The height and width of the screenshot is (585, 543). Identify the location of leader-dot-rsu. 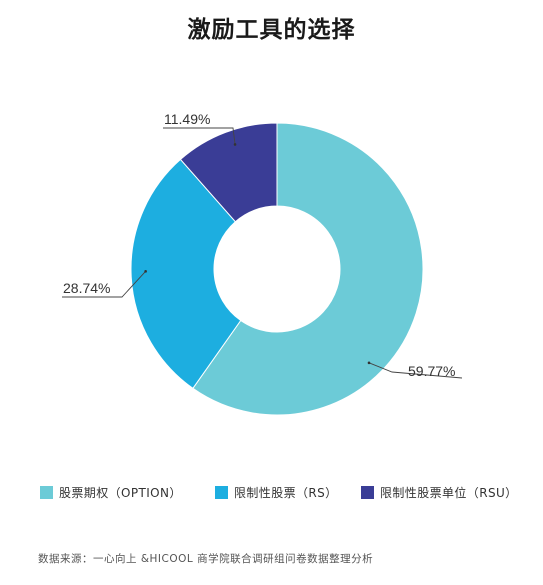
(235, 144).